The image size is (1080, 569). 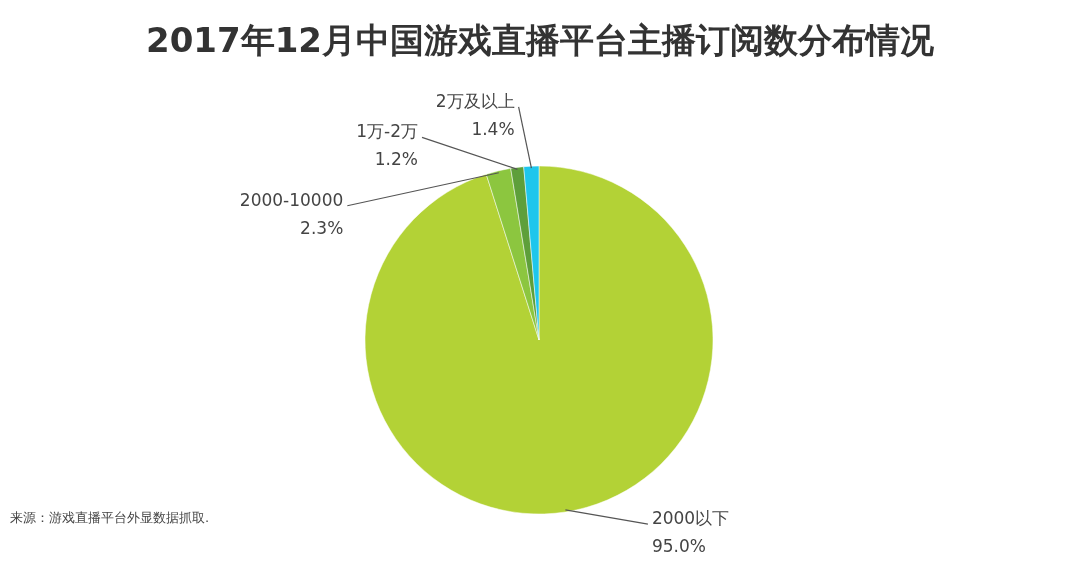 I want to click on data-label: 1.4%, so click(x=493, y=128).